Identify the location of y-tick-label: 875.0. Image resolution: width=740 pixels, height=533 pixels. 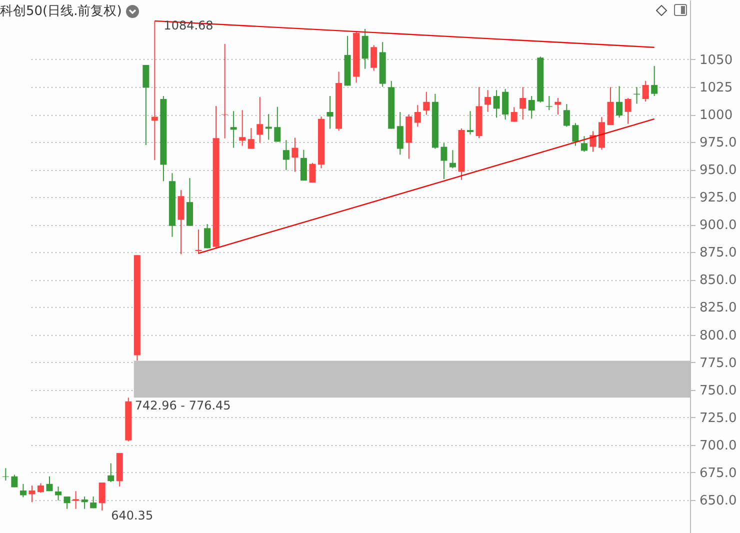
(718, 253).